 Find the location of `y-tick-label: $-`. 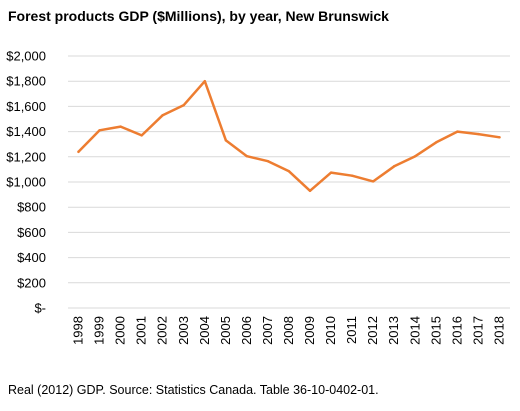

y-tick-label: $- is located at coordinates (40, 308).